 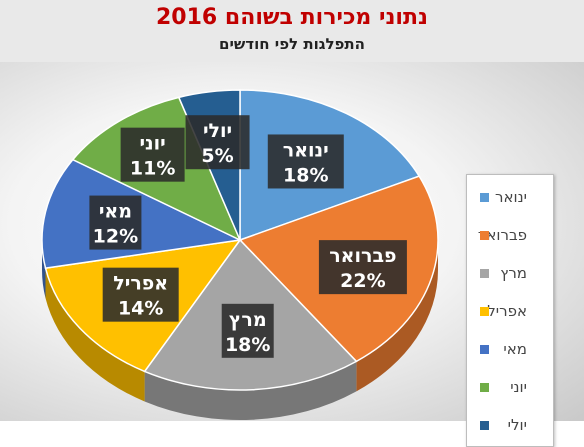 What do you see at coordinates (292, 44) in the screenshot?
I see `chart-subtitle: התפלגות לפי חודשים` at bounding box center [292, 44].